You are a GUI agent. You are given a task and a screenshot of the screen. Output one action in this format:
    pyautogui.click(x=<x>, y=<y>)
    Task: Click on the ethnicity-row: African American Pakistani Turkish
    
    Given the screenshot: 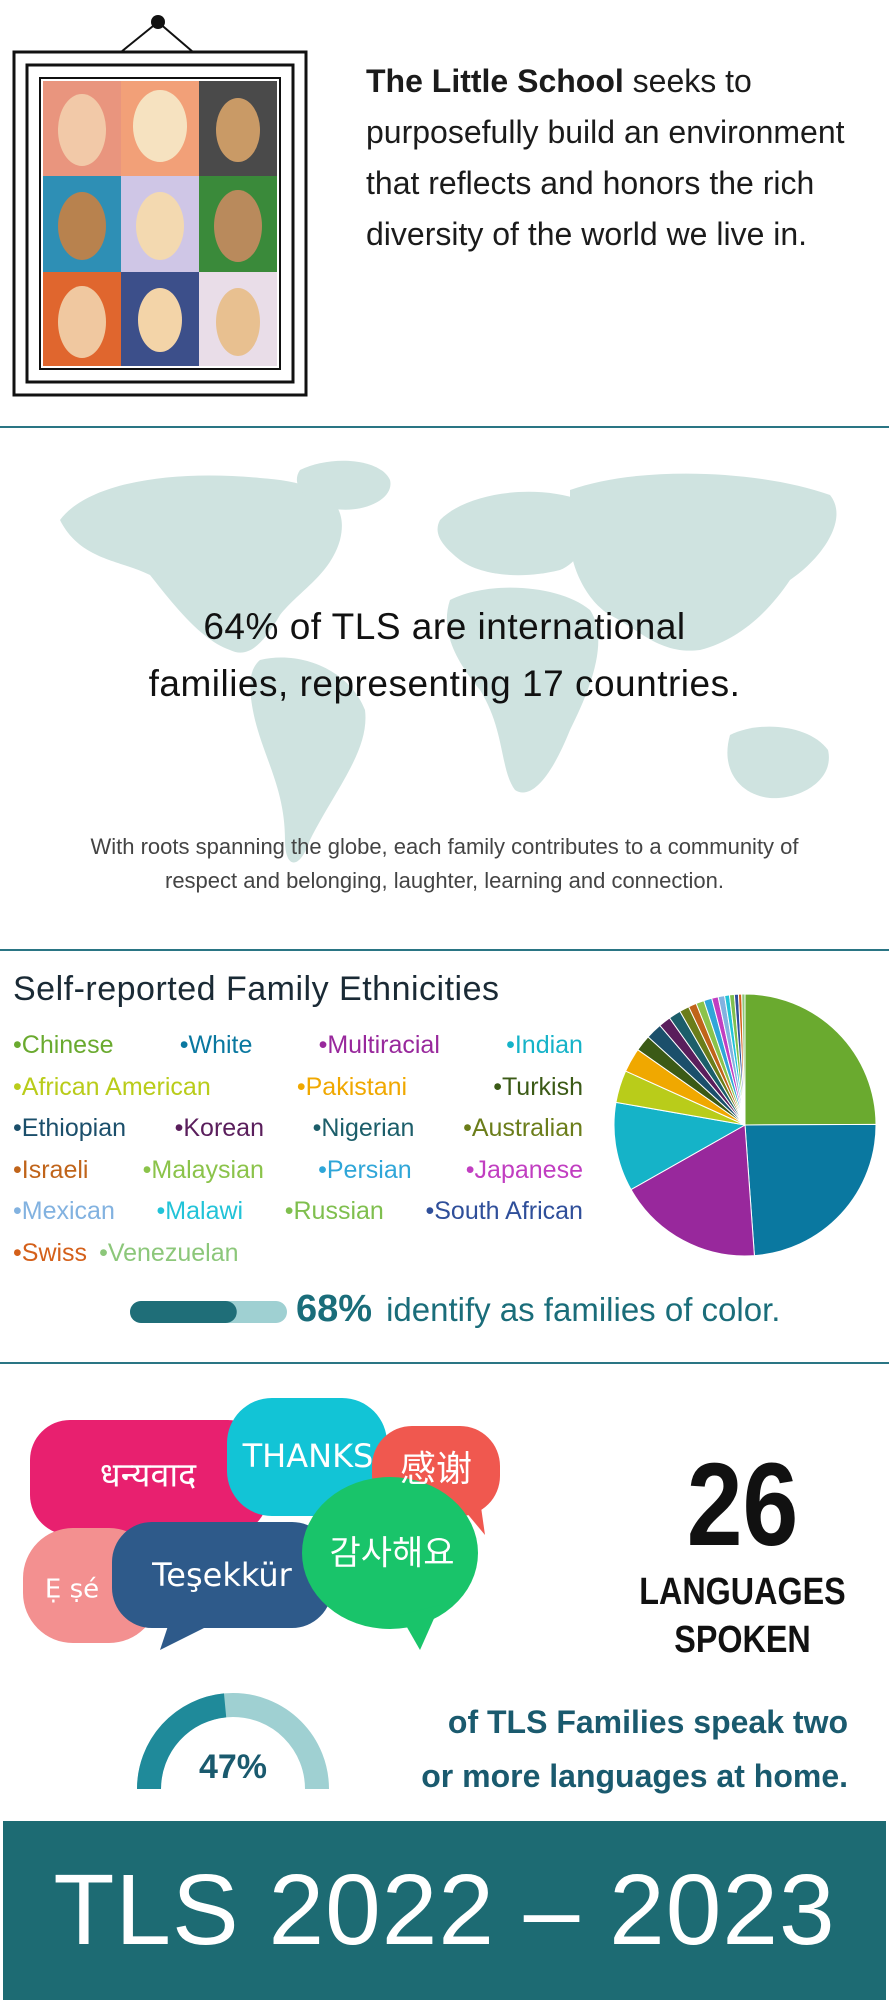 What is the action you would take?
    pyautogui.click(x=298, y=1088)
    